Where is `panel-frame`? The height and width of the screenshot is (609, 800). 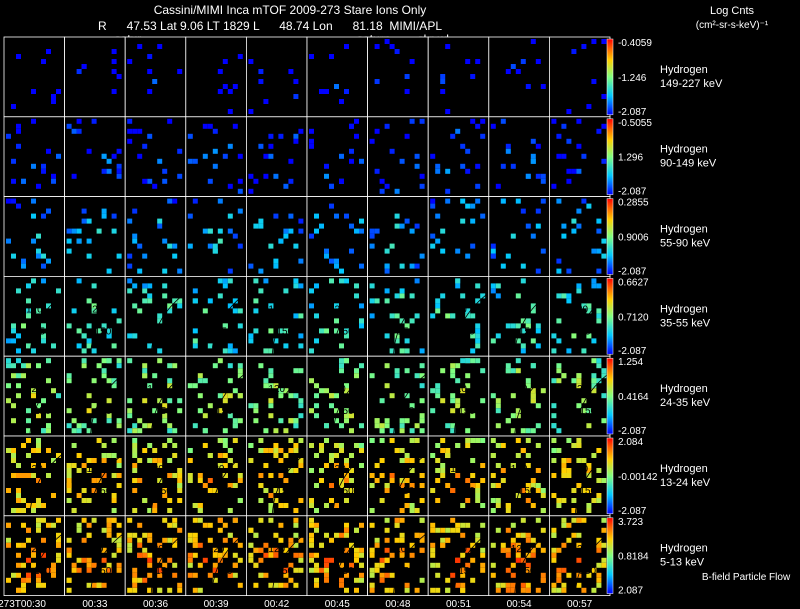
panel-frame is located at coordinates (95, 236).